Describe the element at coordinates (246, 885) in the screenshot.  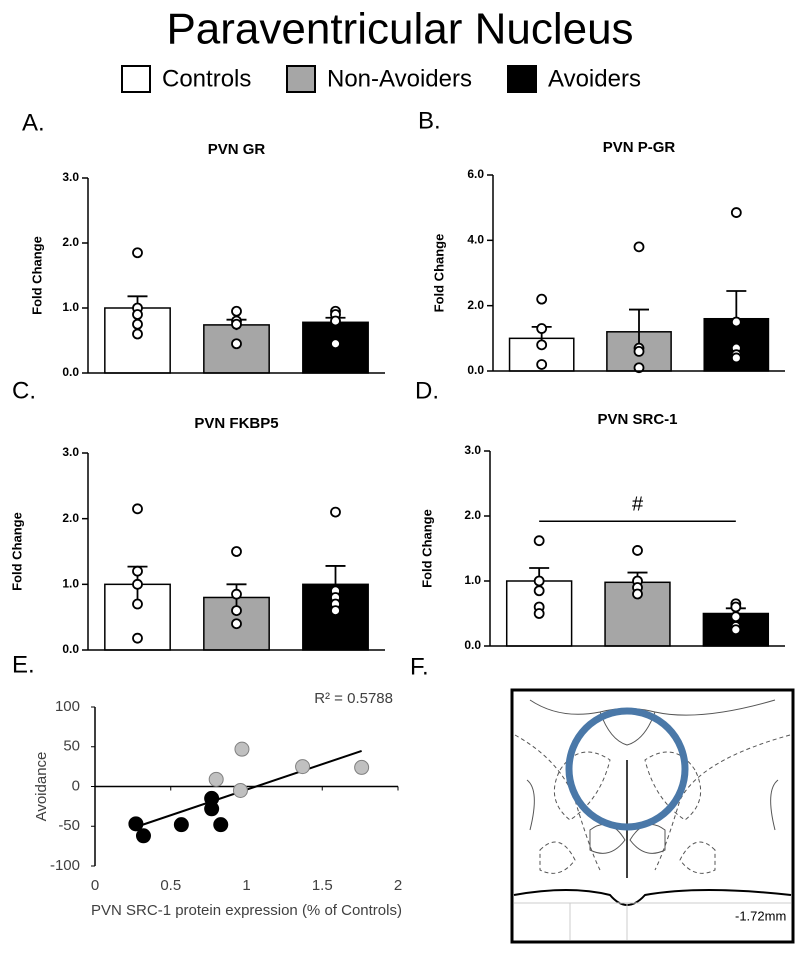
I see `x-tick-label: 1` at that location.